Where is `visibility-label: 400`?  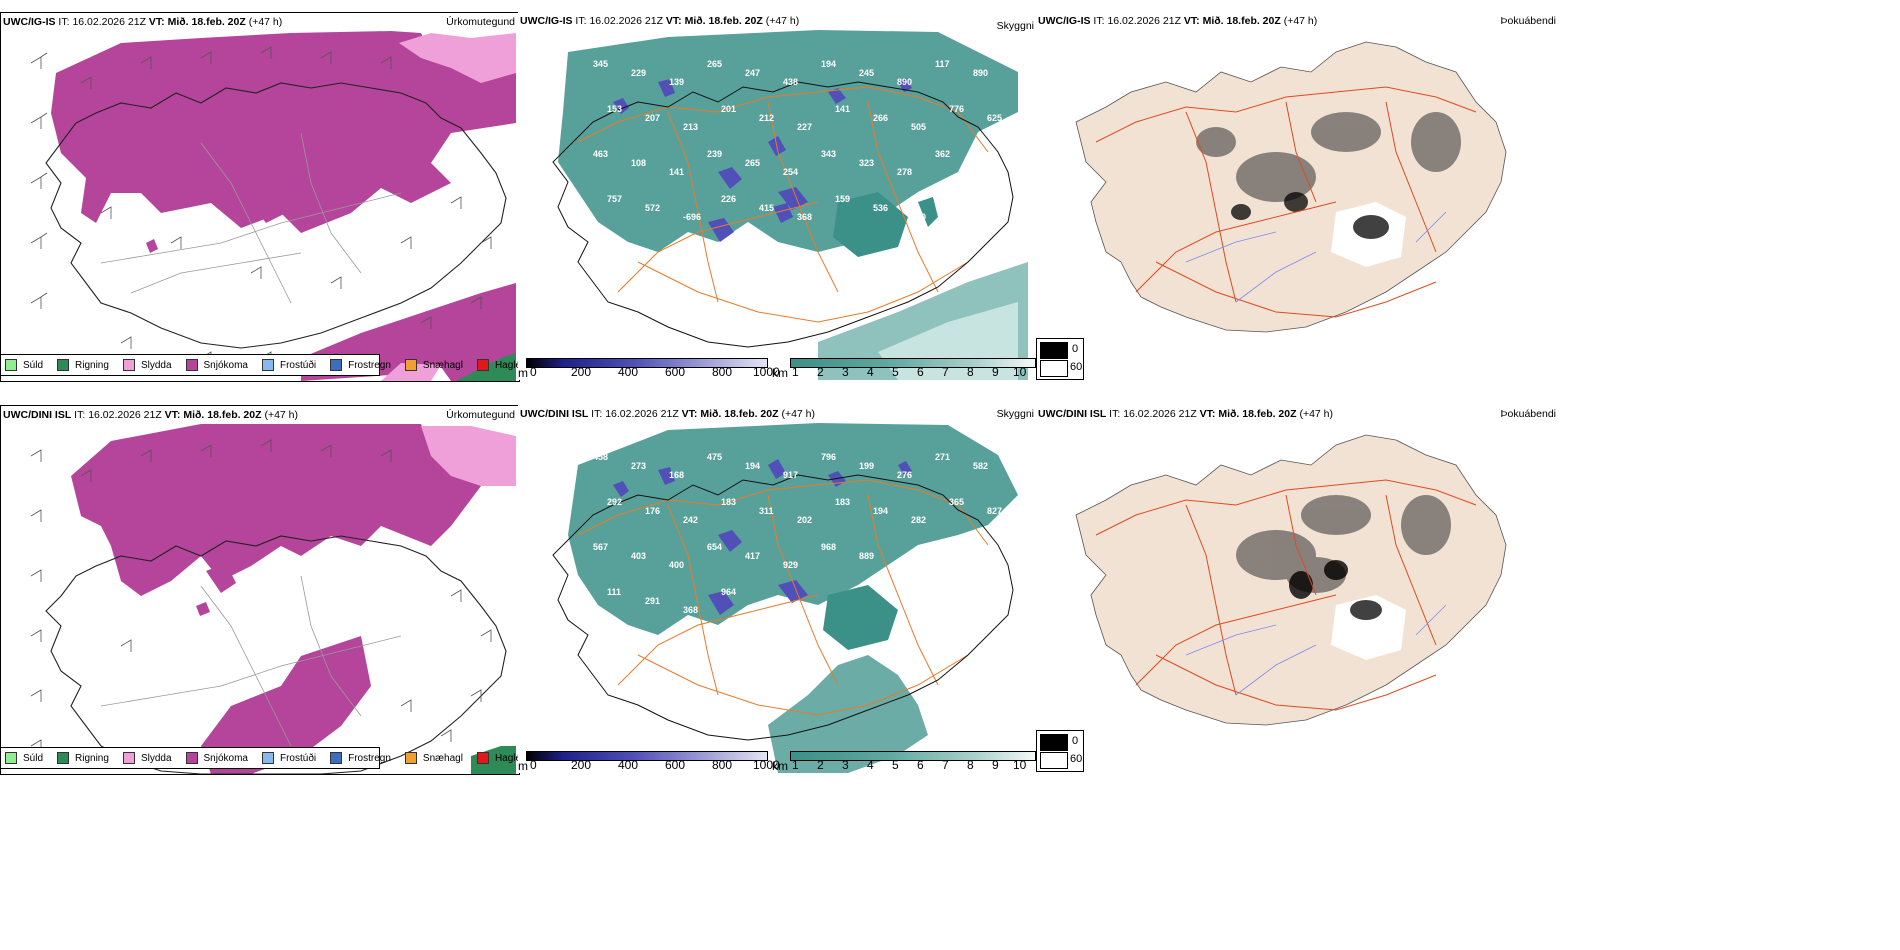
visibility-label: 400 is located at coordinates (676, 565).